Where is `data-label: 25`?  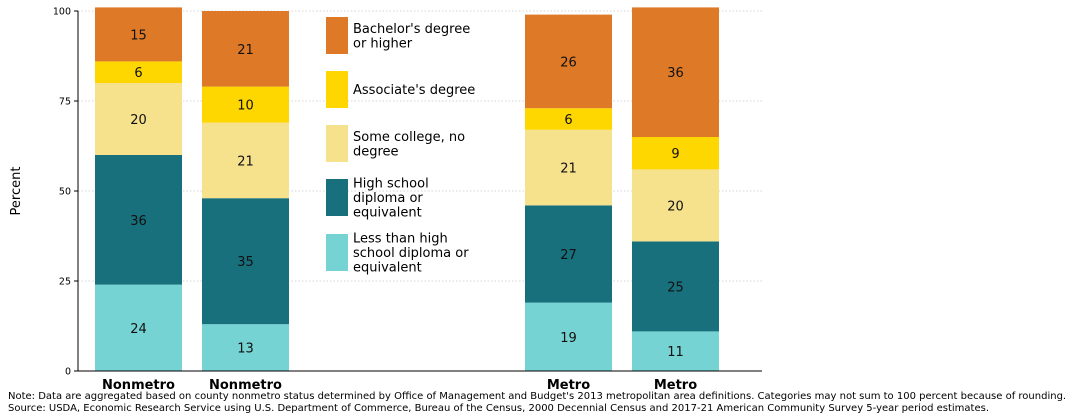
data-label: 25 is located at coordinates (675, 287).